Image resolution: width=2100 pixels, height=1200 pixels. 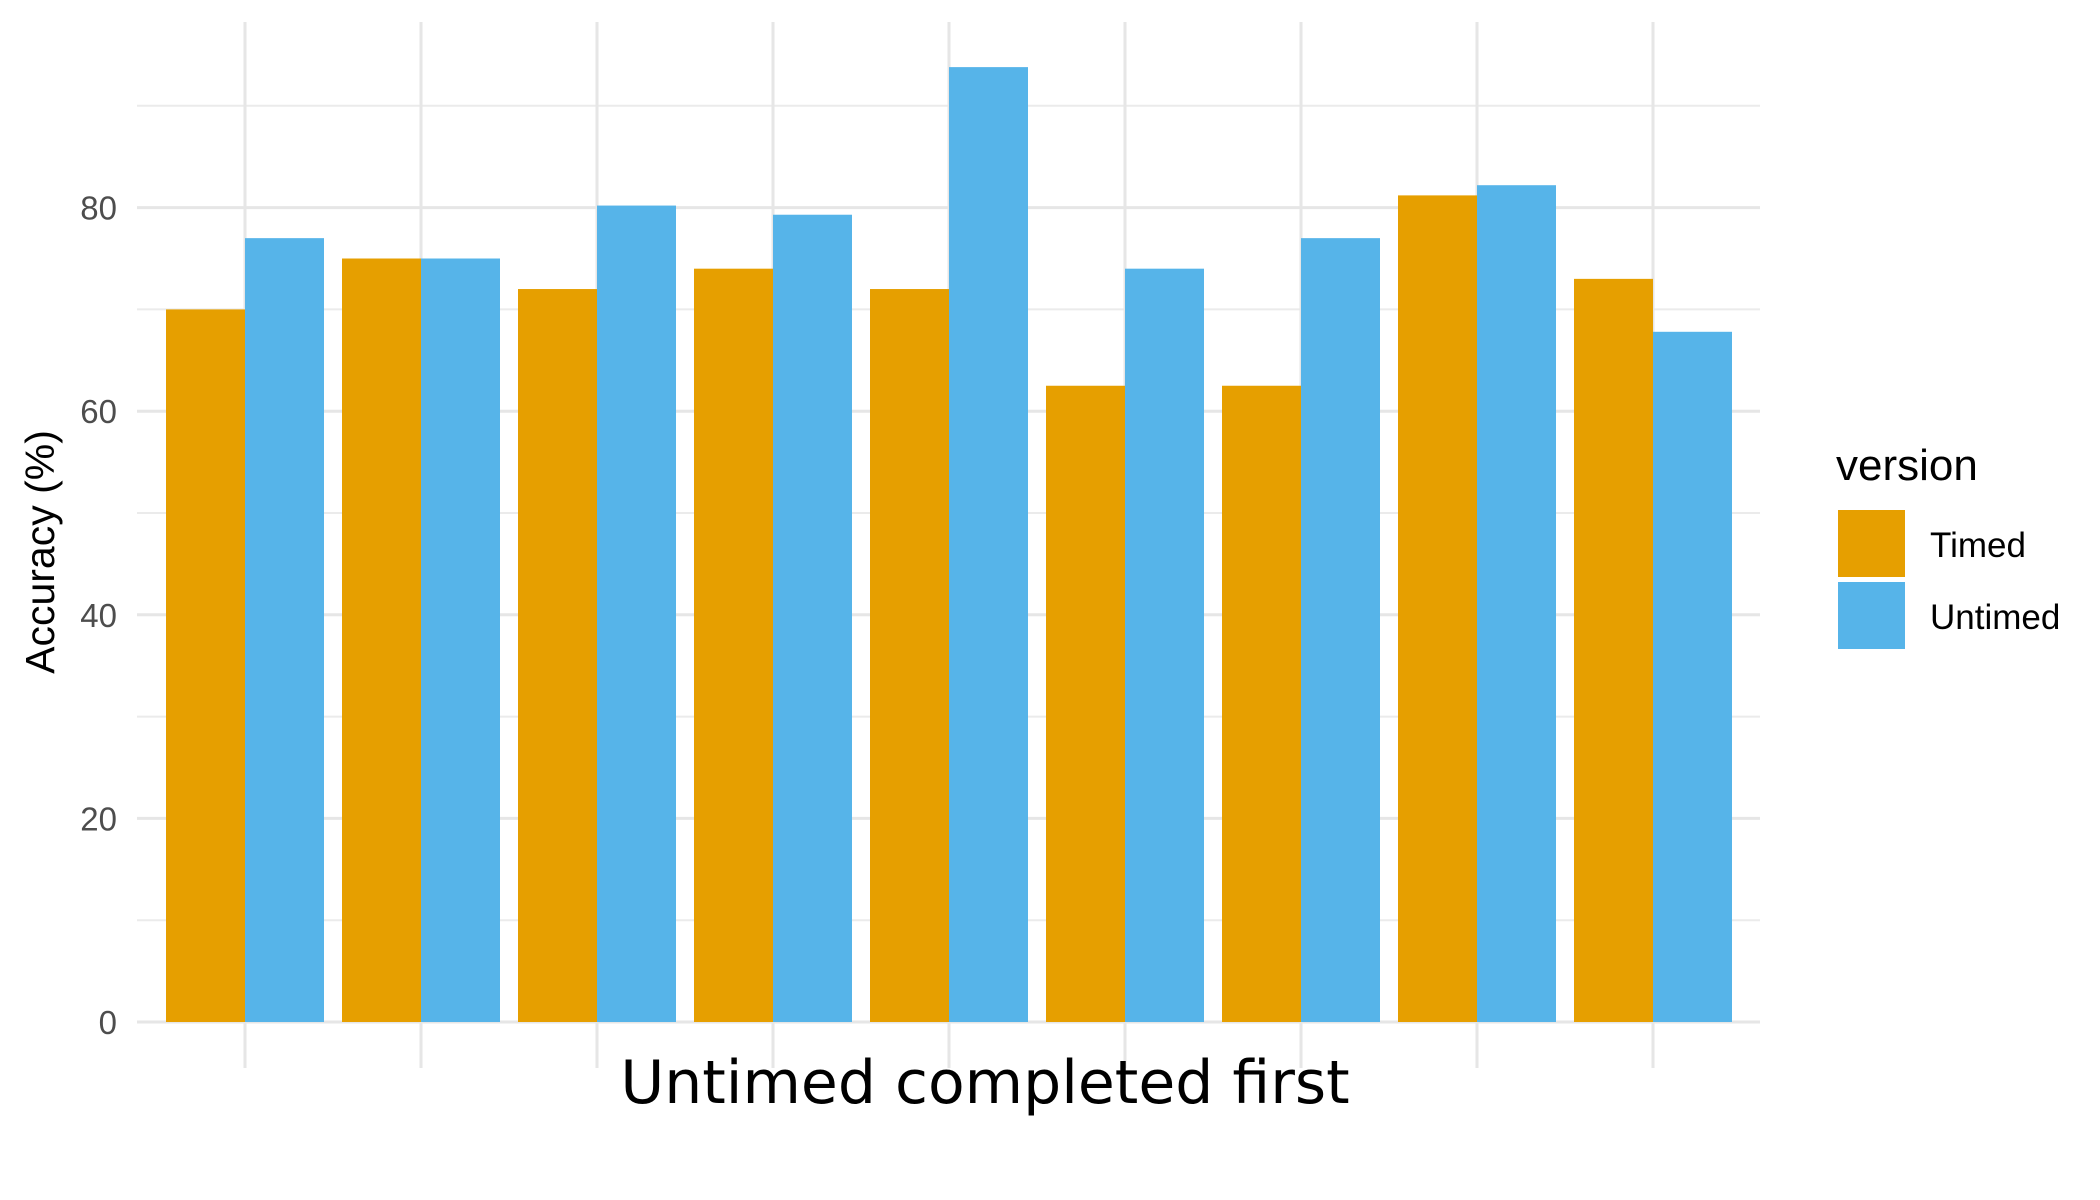 I want to click on legend-swatch-timed, so click(x=1871, y=543).